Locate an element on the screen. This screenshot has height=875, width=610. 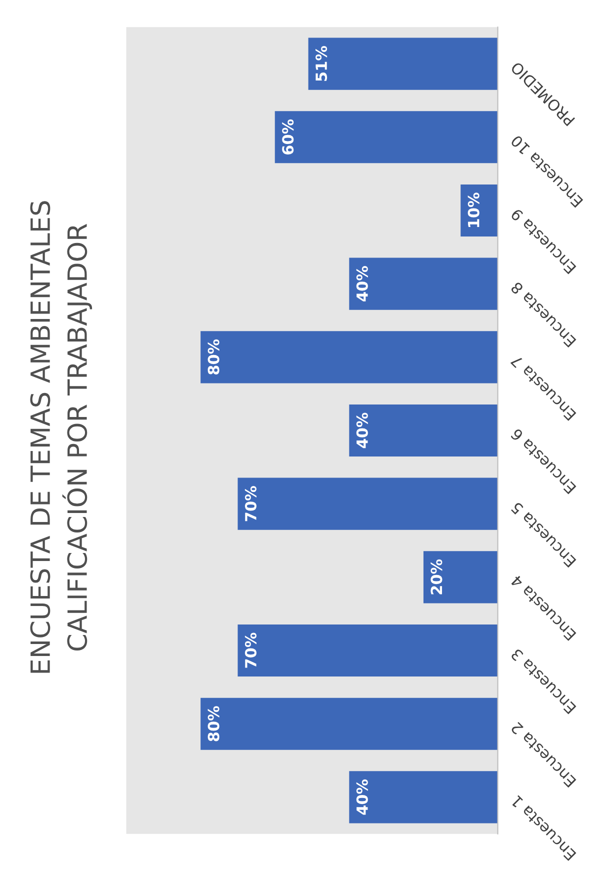
data-label: 60% is located at coordinates (288, 136).